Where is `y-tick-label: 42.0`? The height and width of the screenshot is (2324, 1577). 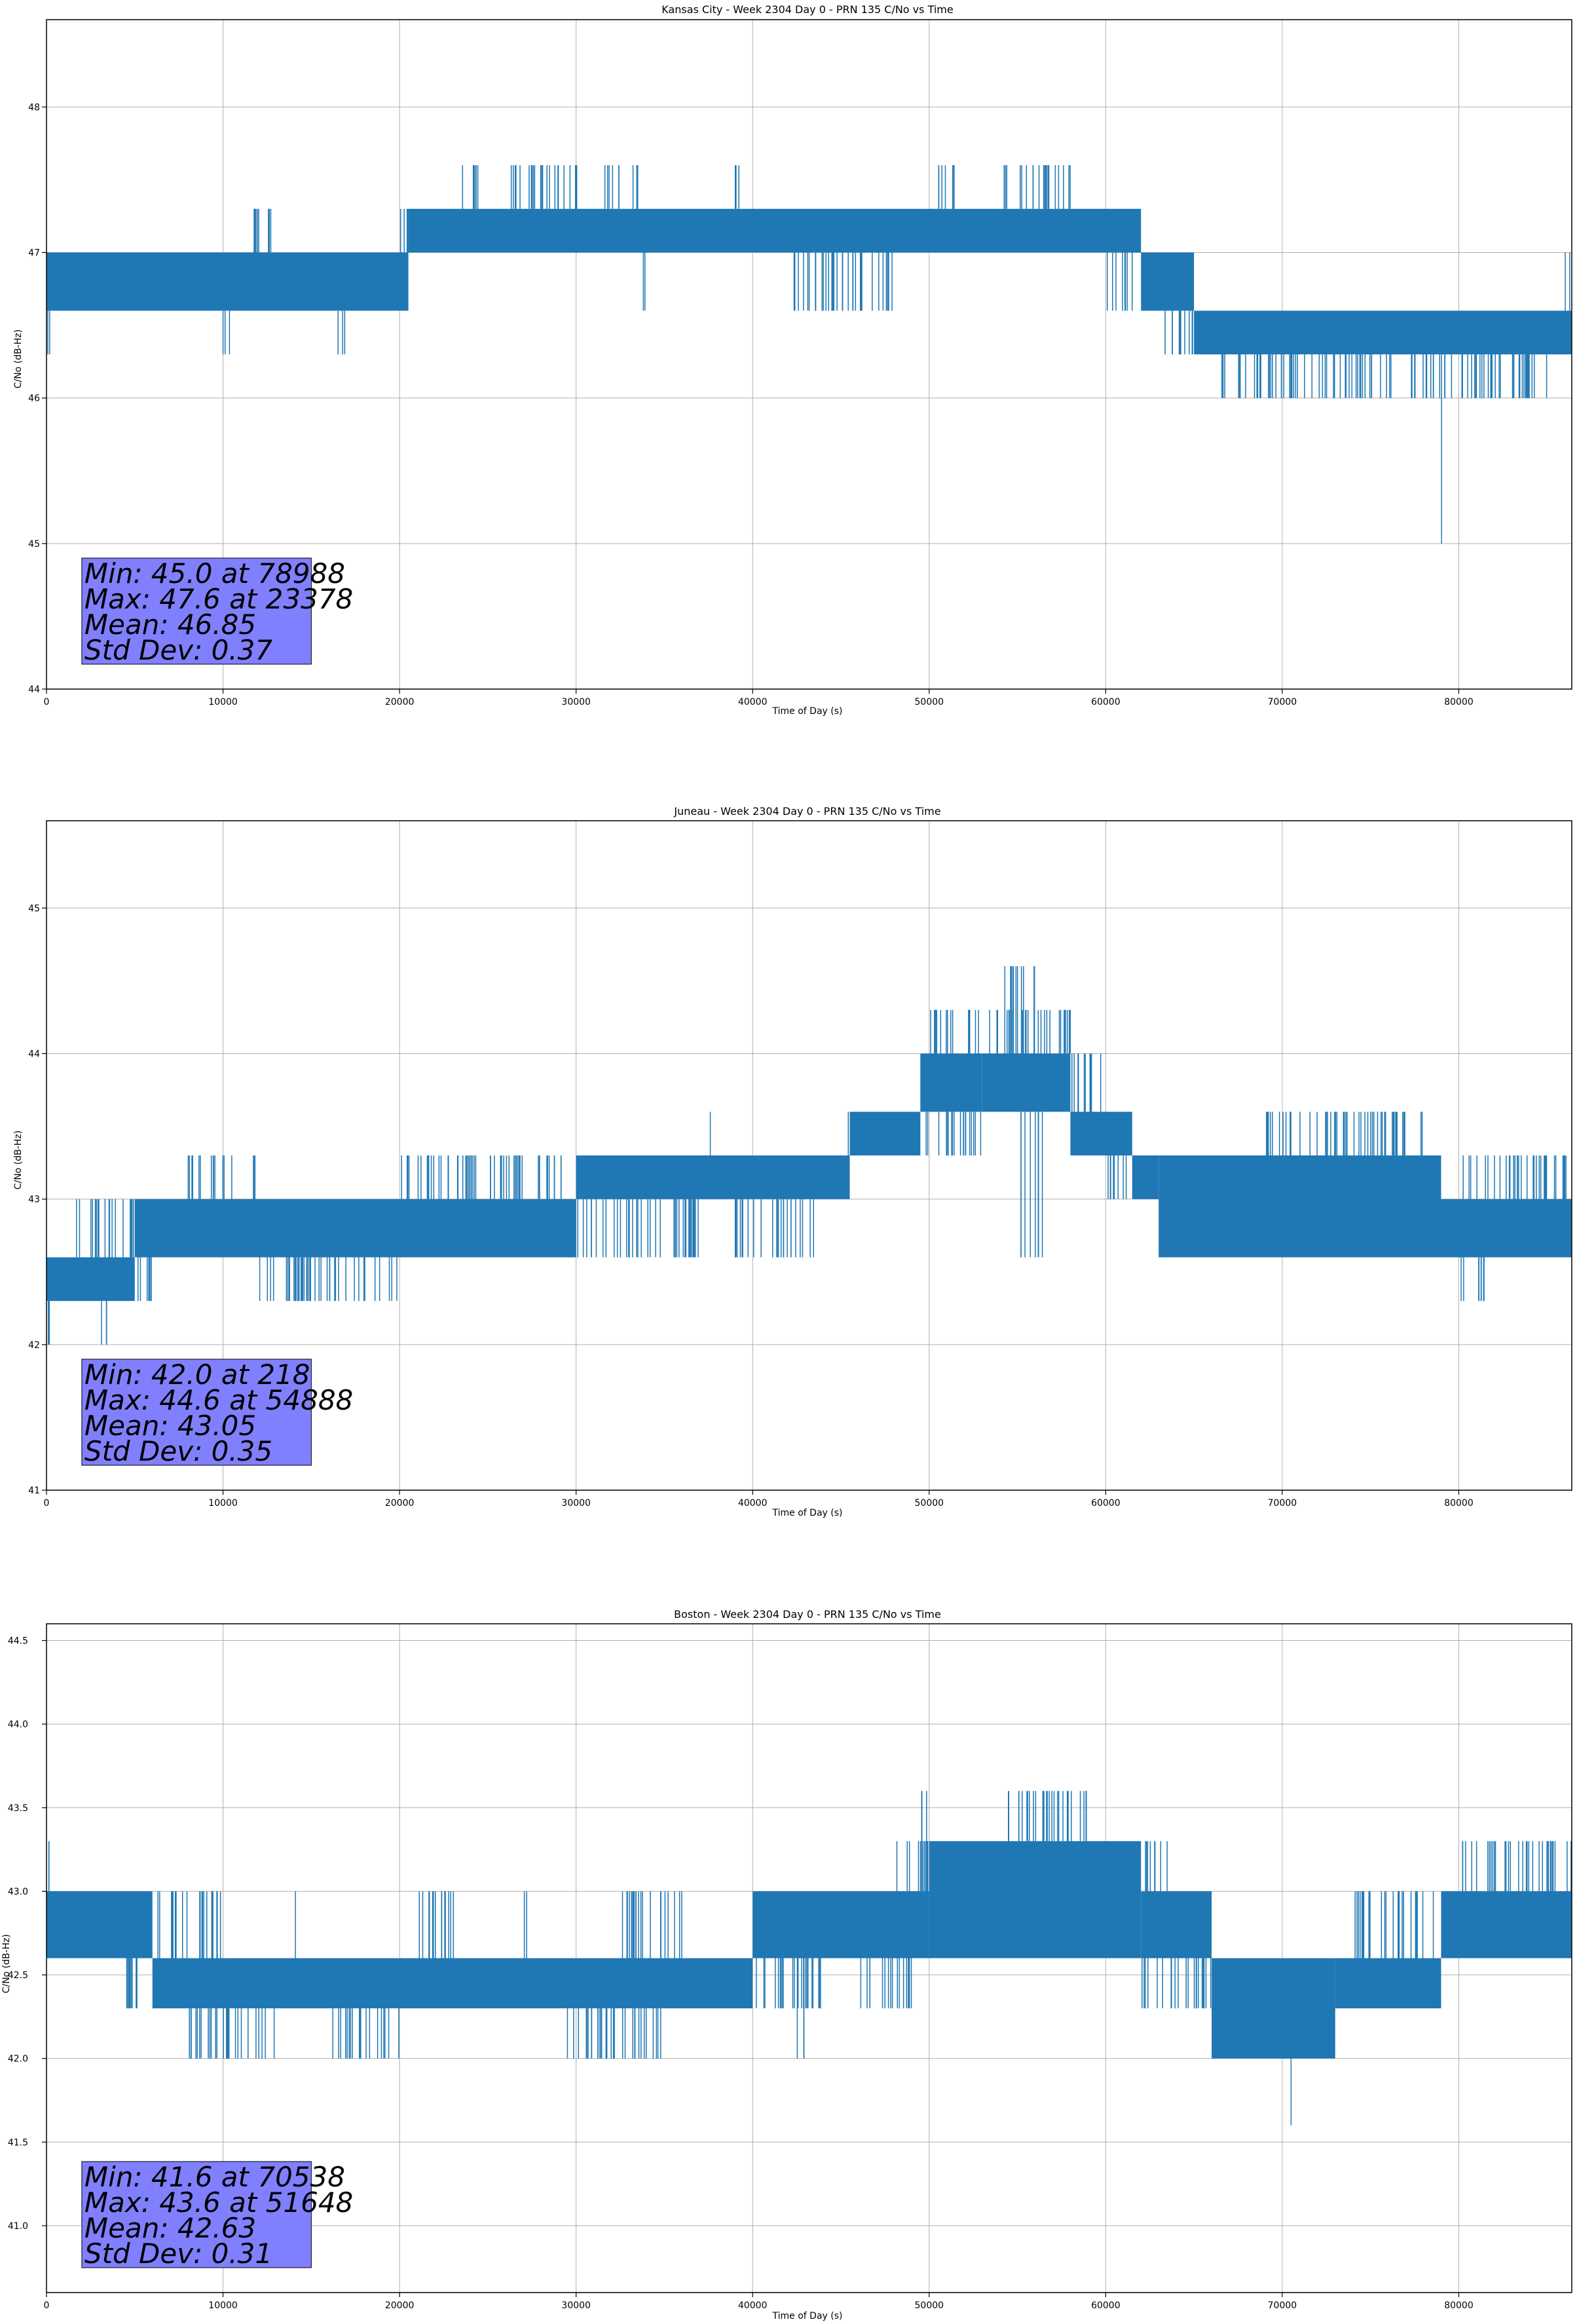
y-tick-label: 42.0 is located at coordinates (18, 2059).